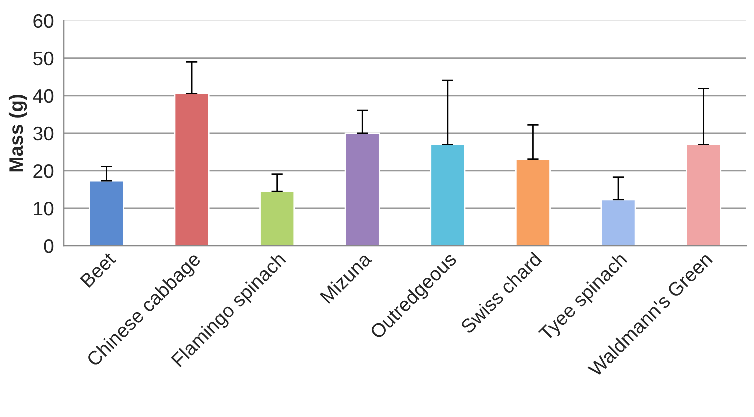  What do you see at coordinates (44, 209) in the screenshot?
I see `y-tick-label: 10` at bounding box center [44, 209].